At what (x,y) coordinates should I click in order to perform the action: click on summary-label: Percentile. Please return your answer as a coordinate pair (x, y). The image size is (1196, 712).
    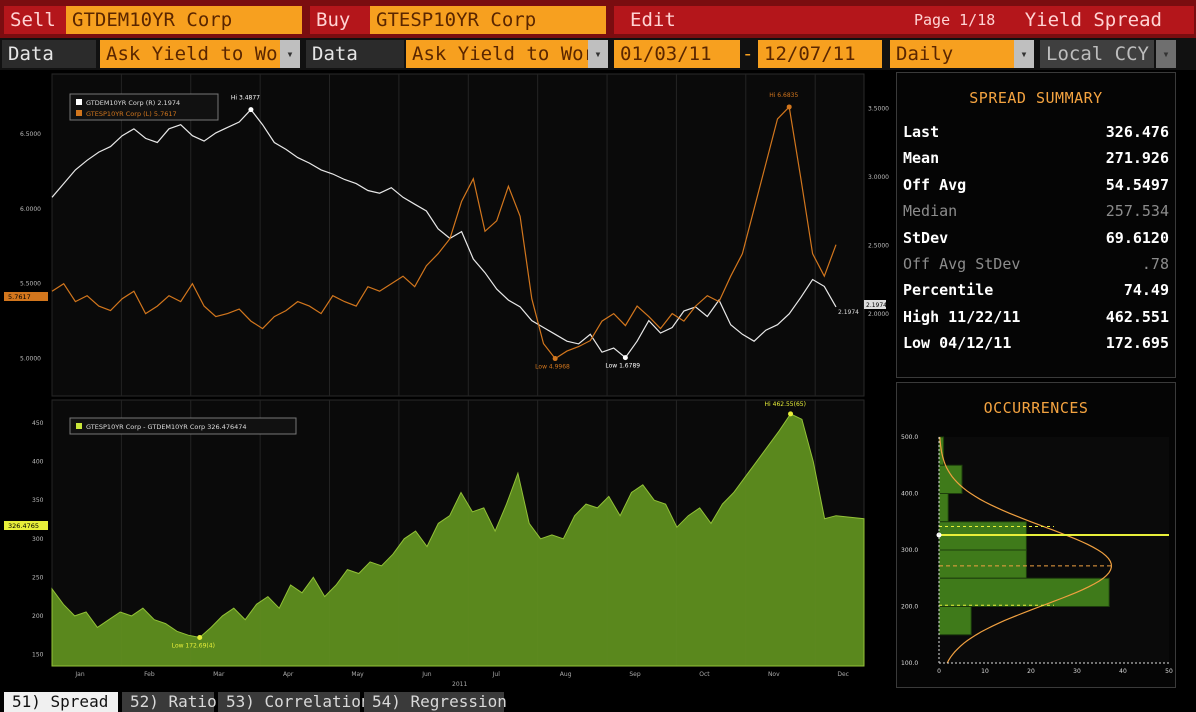
    Looking at the image, I should click on (948, 290).